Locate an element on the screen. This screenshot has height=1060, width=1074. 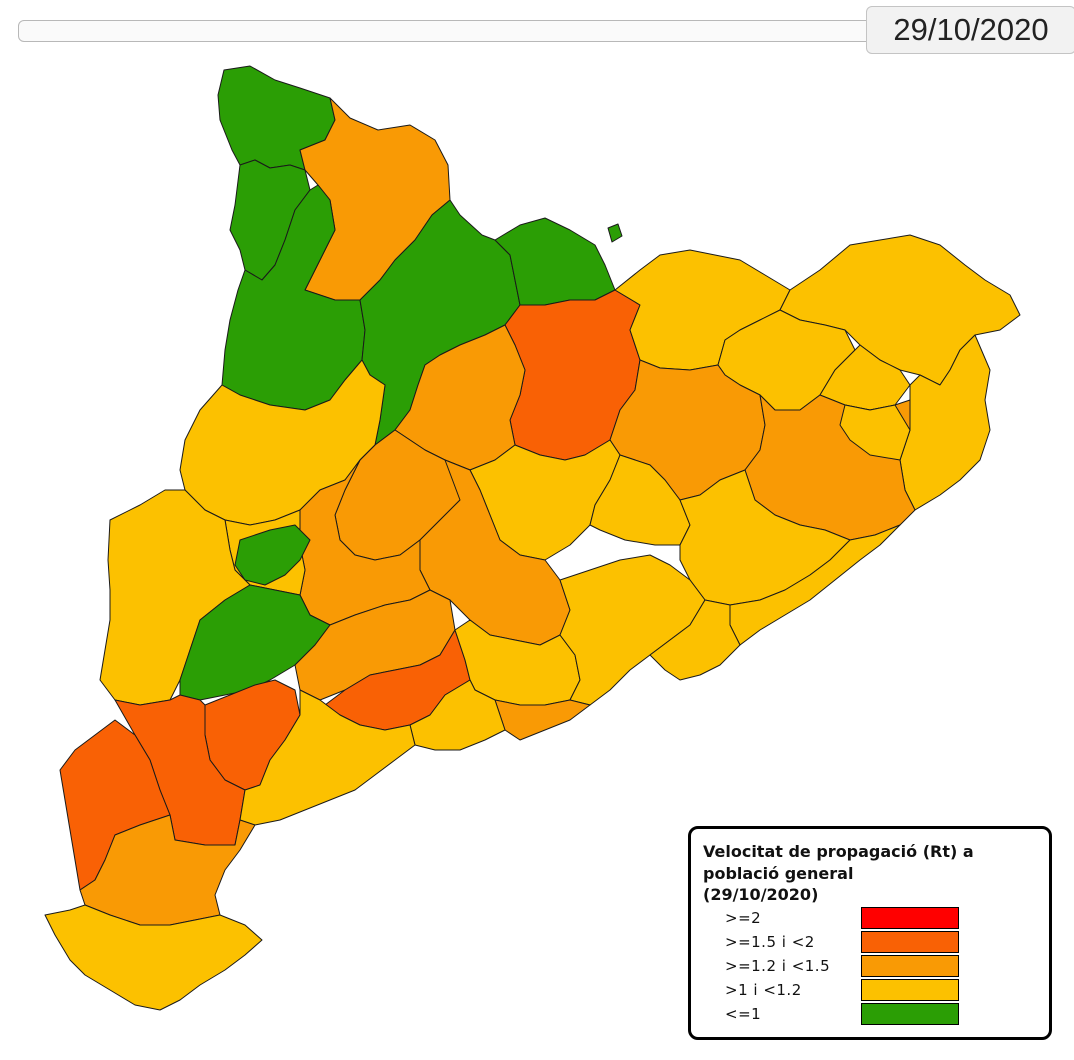
legend-item: <=1 is located at coordinates (870, 1015).